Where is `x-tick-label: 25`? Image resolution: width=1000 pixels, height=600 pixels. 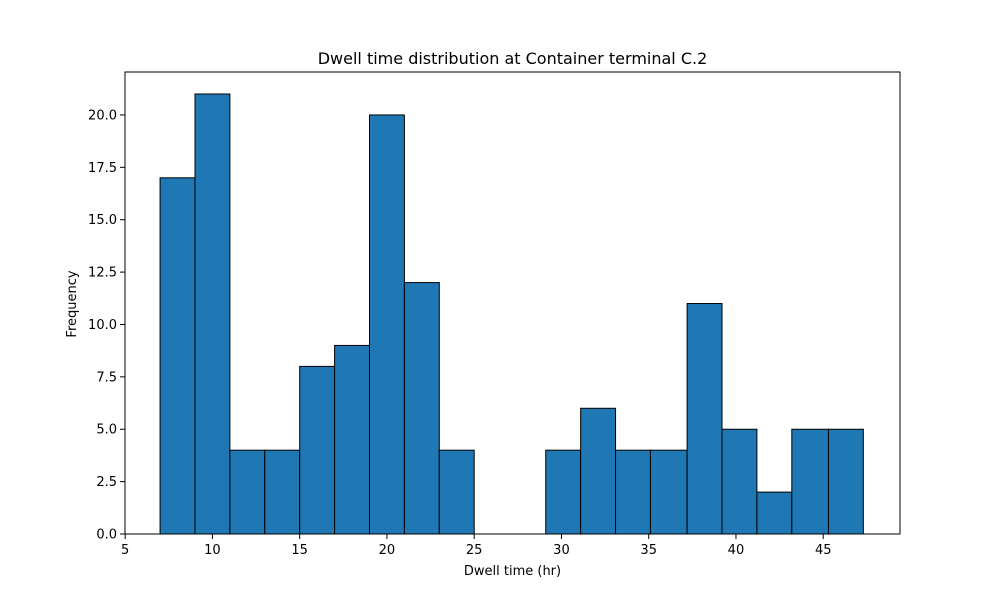
x-tick-label: 25 is located at coordinates (474, 550).